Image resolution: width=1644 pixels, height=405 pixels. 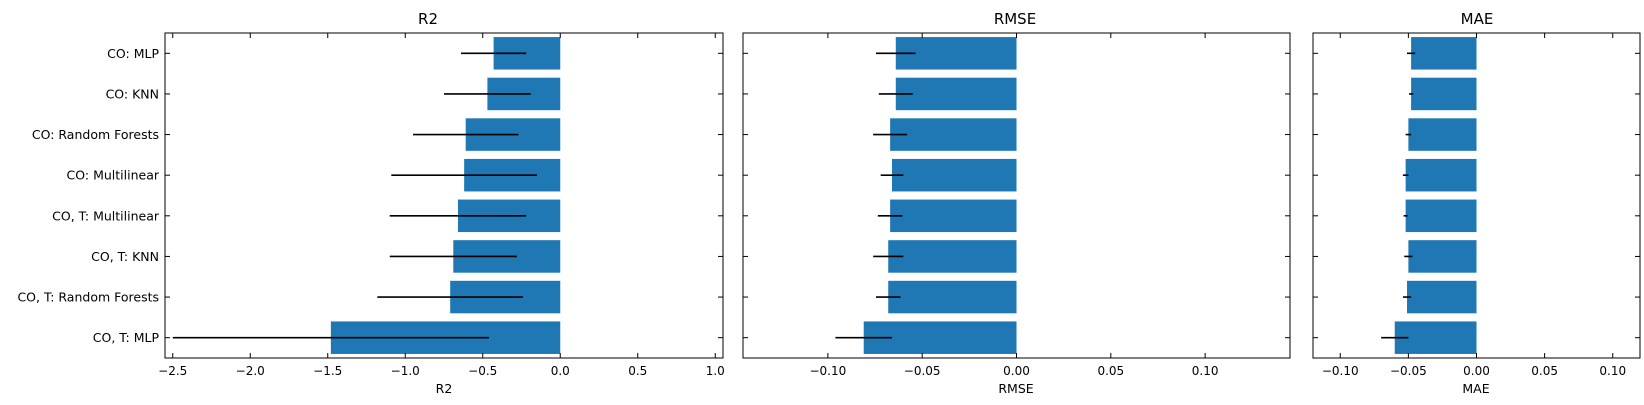 I want to click on category-label: CO: Random Forests, so click(x=95, y=134).